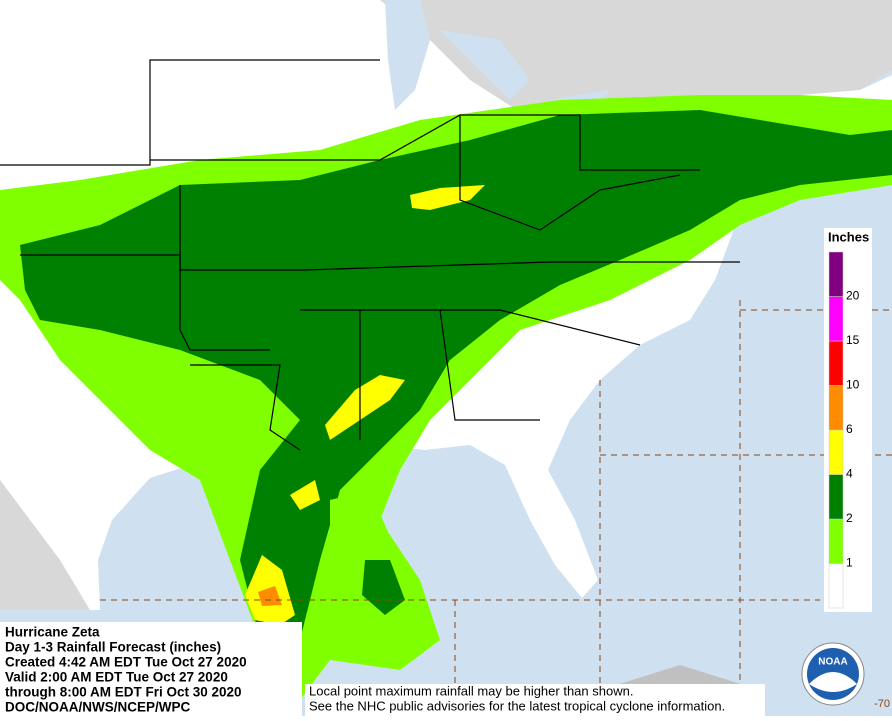 This screenshot has width=892, height=721. What do you see at coordinates (383, 587) in the screenshot?
I see `rain-2-4-east` at bounding box center [383, 587].